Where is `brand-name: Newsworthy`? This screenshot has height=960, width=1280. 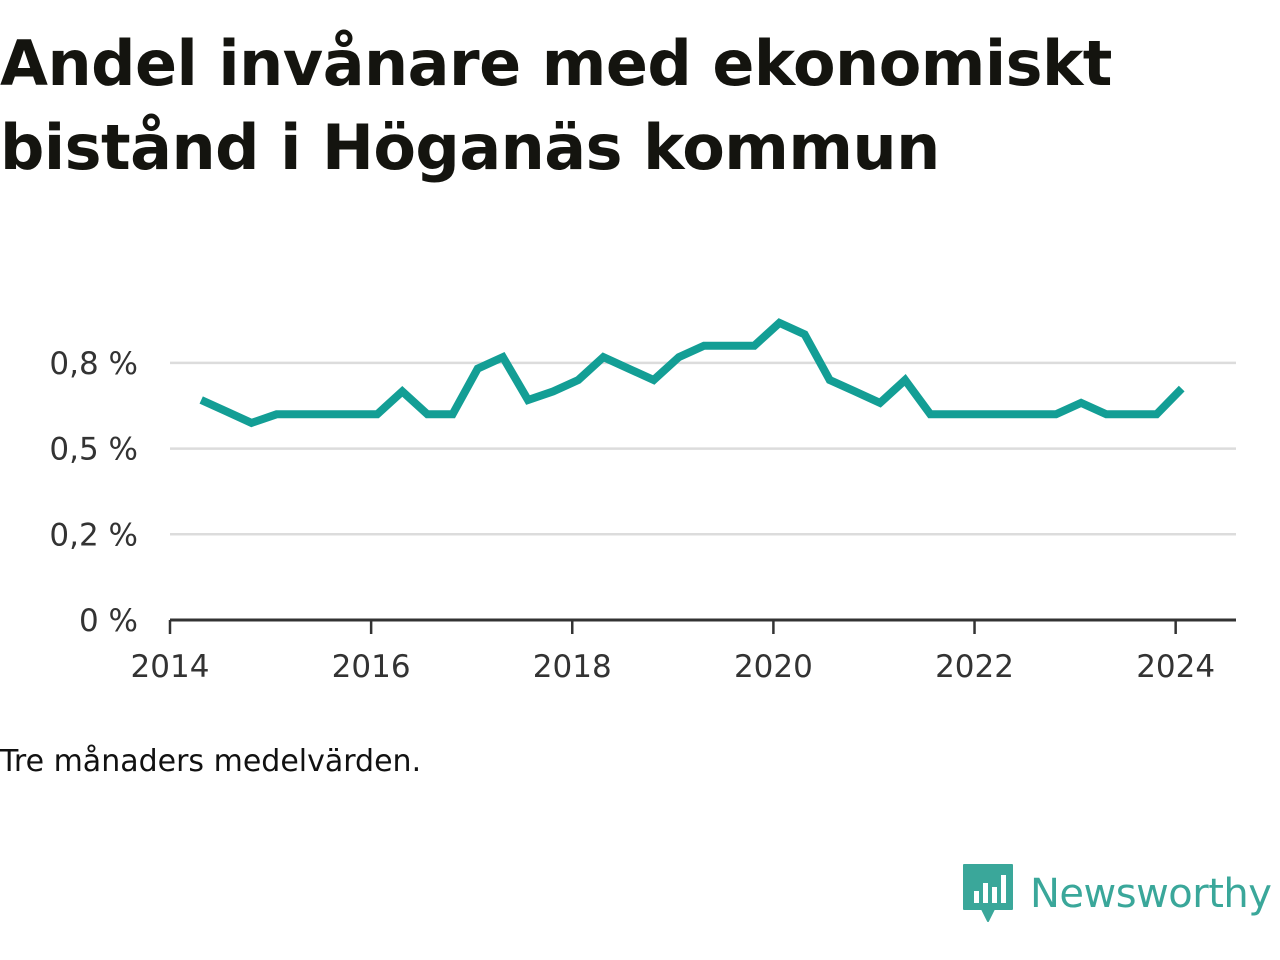 brand-name: Newsworthy is located at coordinates (1151, 894).